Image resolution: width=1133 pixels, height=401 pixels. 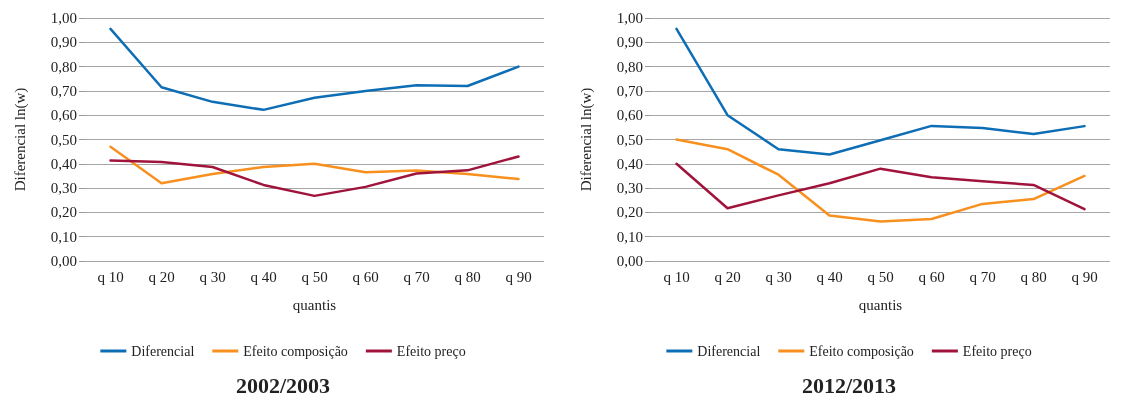 I want to click on text: 2012/2013, so click(x=849, y=385).